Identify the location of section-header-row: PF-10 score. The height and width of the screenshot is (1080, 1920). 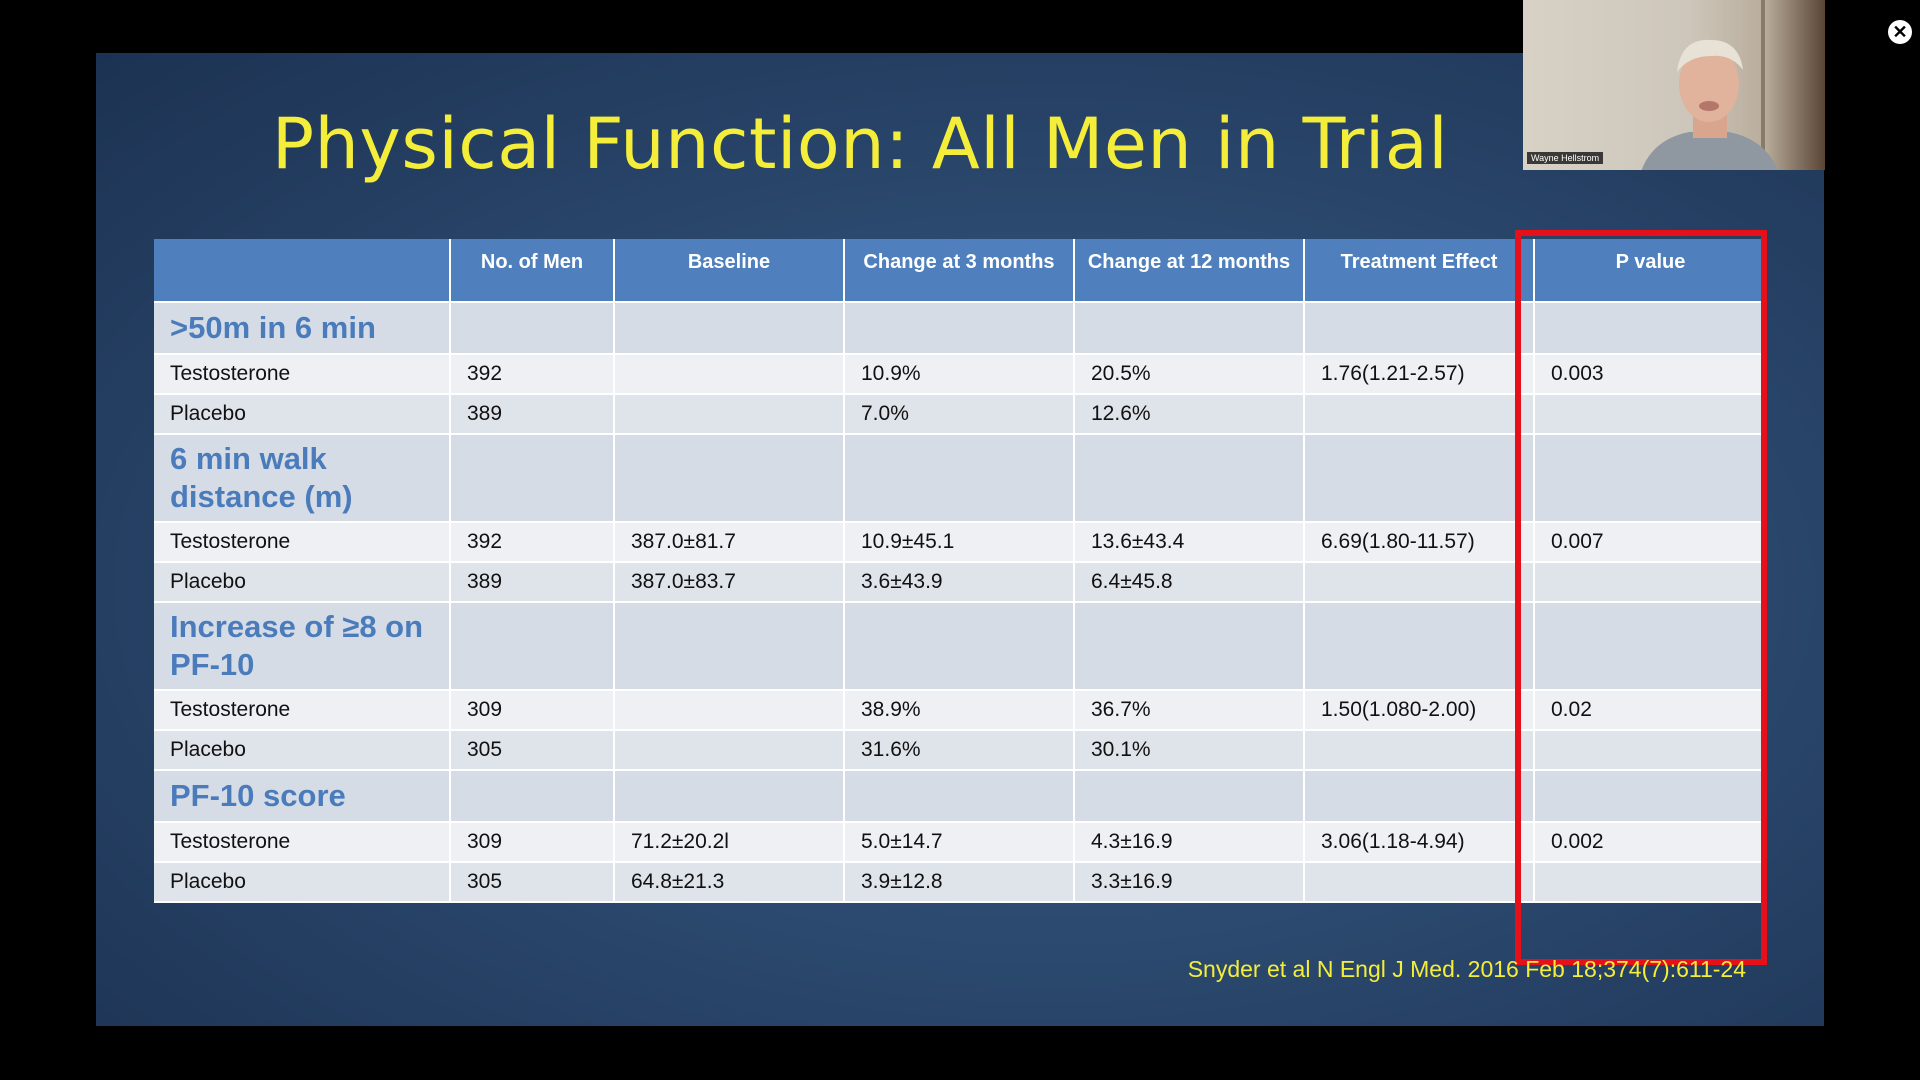
(960, 796).